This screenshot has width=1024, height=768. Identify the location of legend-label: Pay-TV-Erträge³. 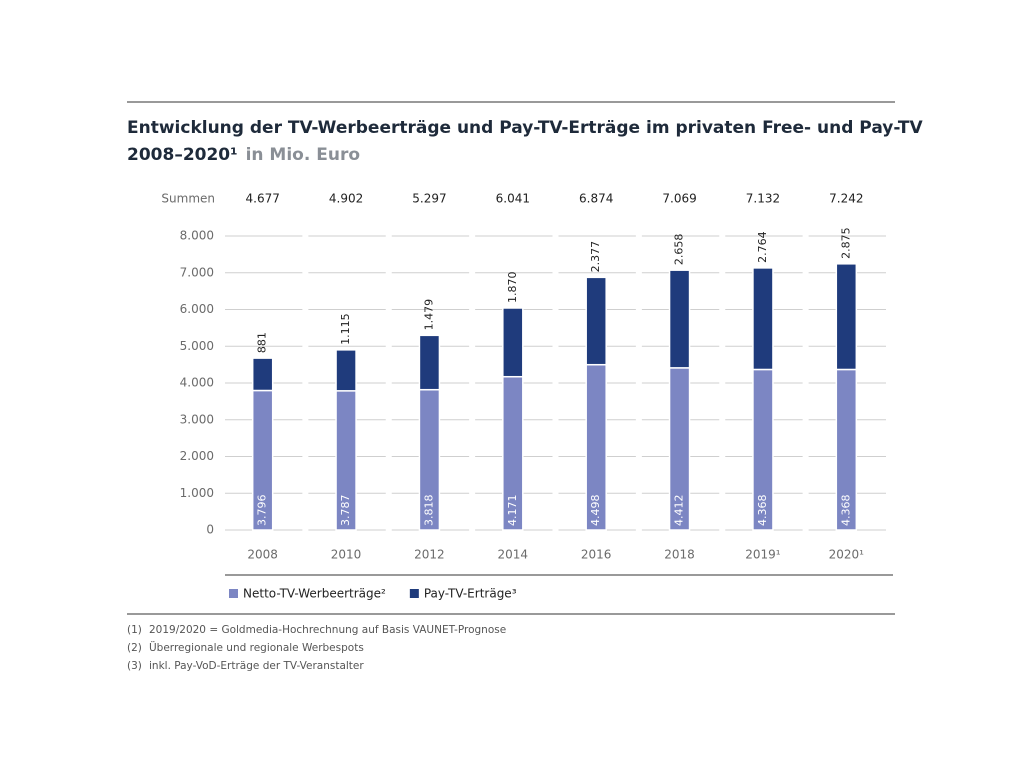
(470, 594).